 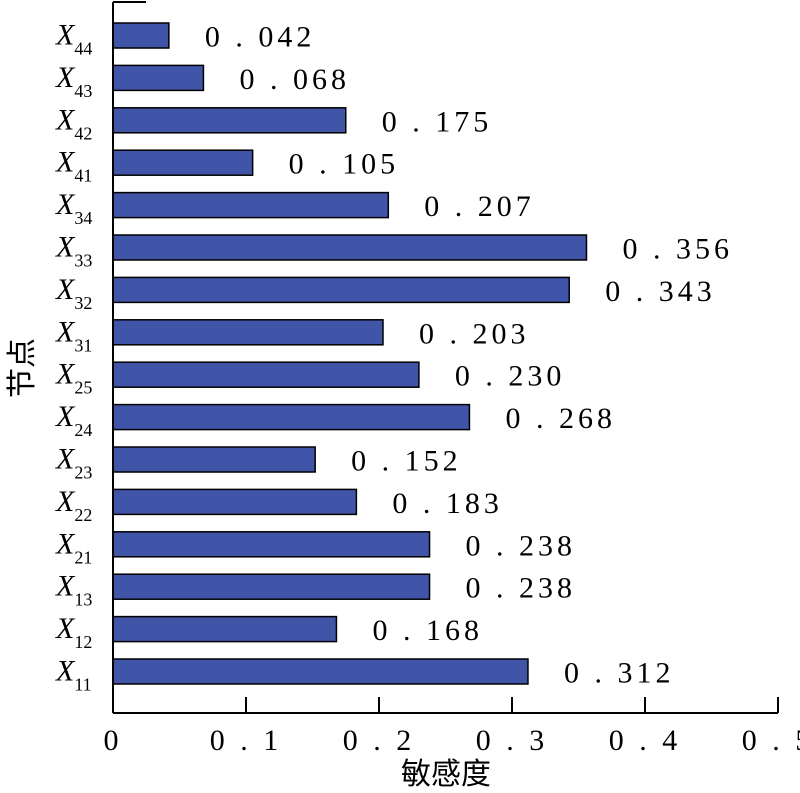 What do you see at coordinates (521, 545) in the screenshot?
I see `value-label-x21: 0 . 238` at bounding box center [521, 545].